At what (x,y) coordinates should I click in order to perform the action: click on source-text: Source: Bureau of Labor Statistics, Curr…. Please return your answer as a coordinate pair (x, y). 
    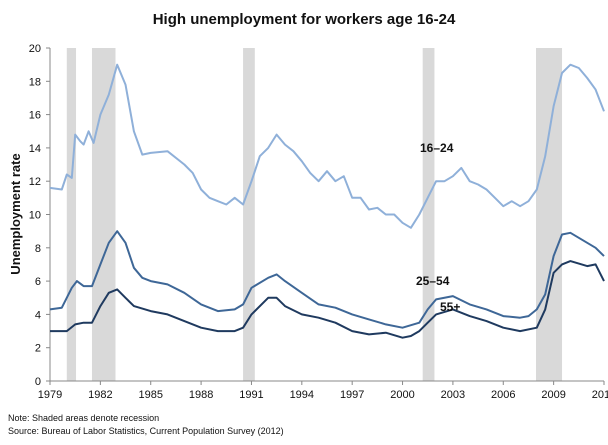
    Looking at the image, I should click on (146, 431).